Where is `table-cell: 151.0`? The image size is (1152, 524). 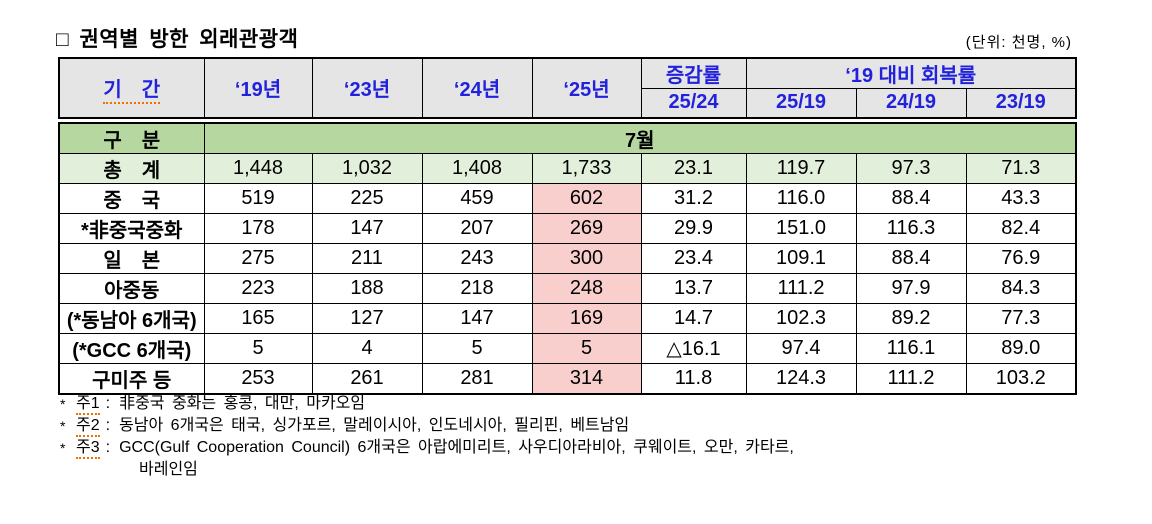 table-cell: 151.0 is located at coordinates (801, 228).